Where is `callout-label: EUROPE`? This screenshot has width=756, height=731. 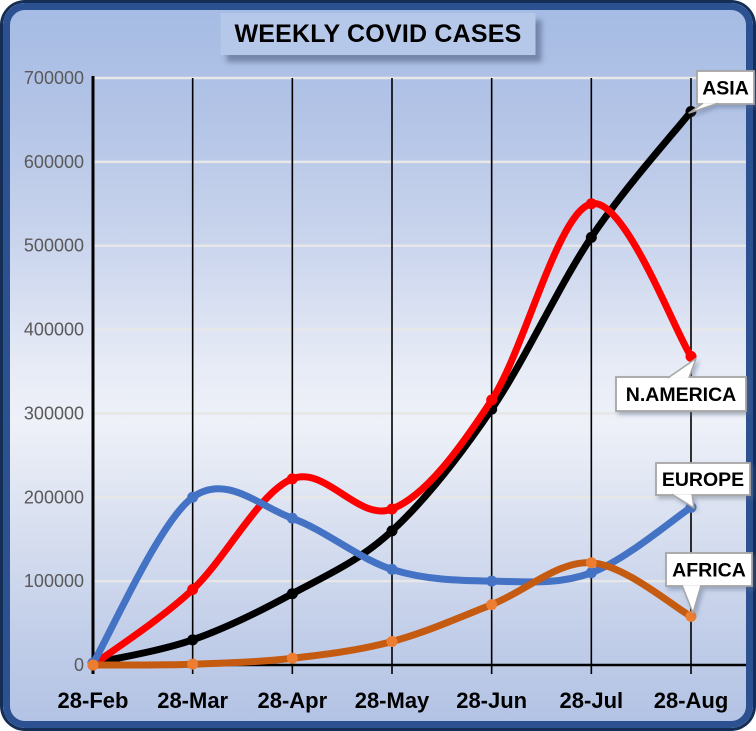 callout-label: EUROPE is located at coordinates (703, 480).